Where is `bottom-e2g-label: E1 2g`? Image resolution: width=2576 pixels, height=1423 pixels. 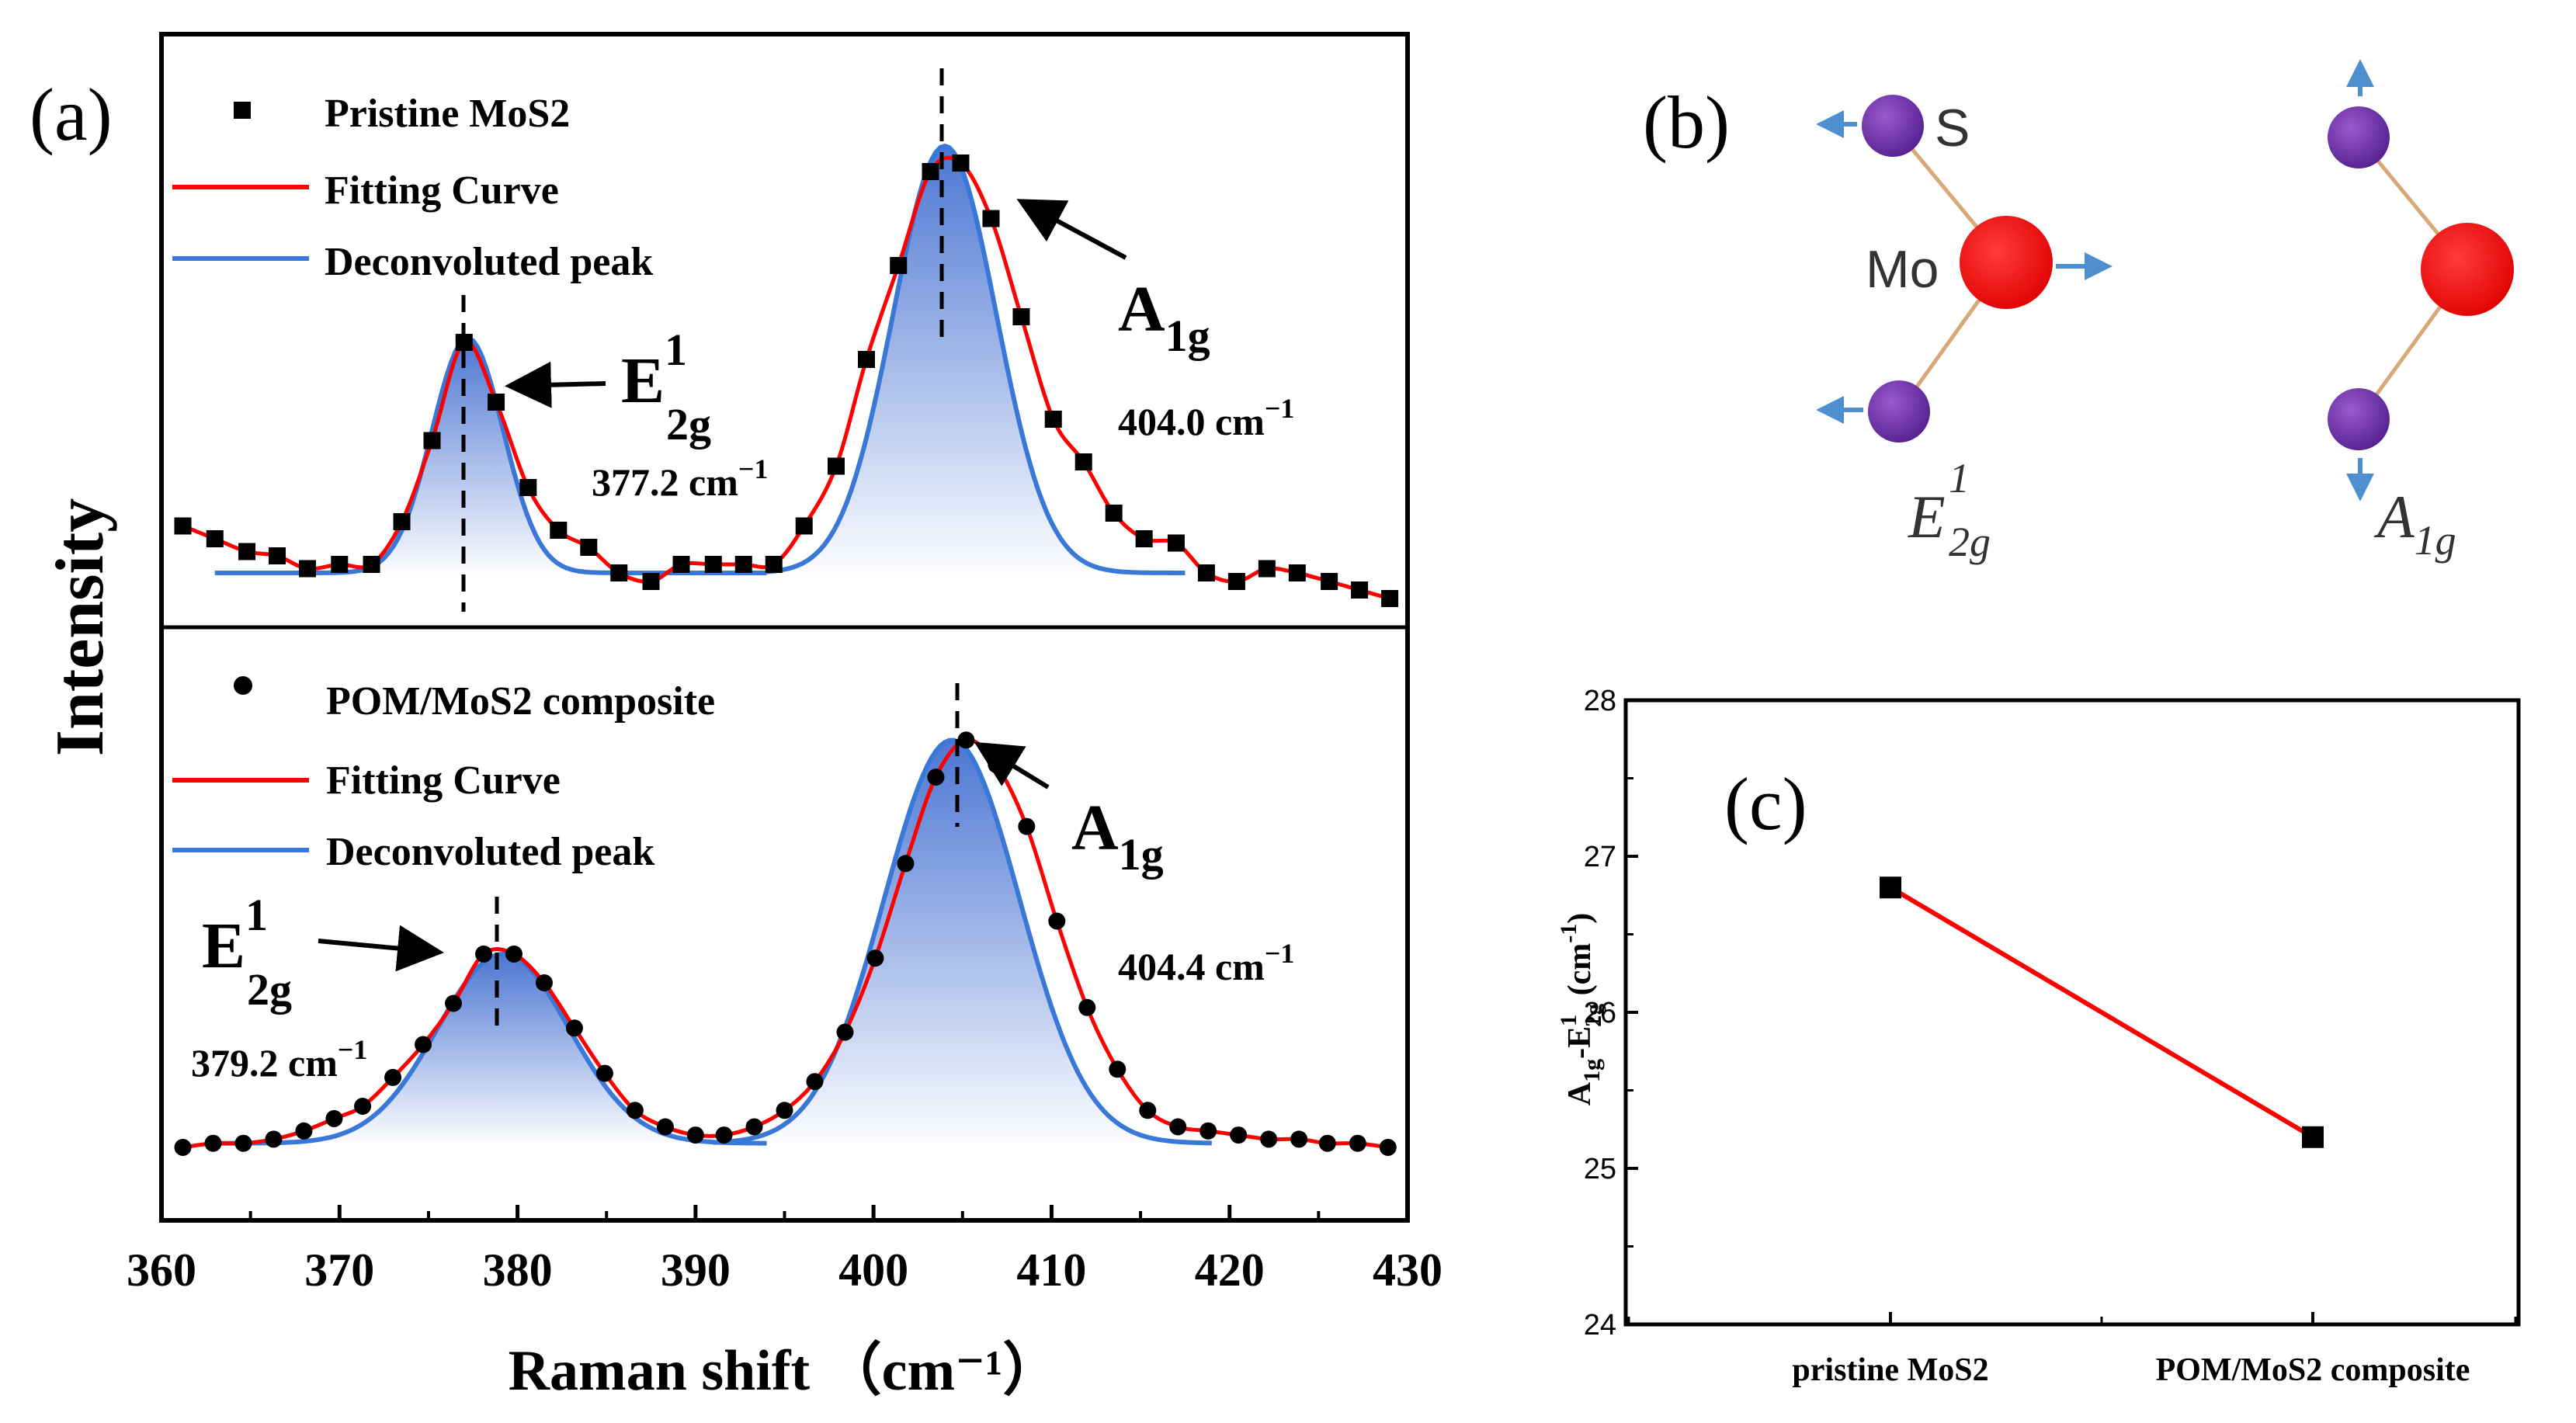
bottom-e2g-label: E1 2g is located at coordinates (247, 953).